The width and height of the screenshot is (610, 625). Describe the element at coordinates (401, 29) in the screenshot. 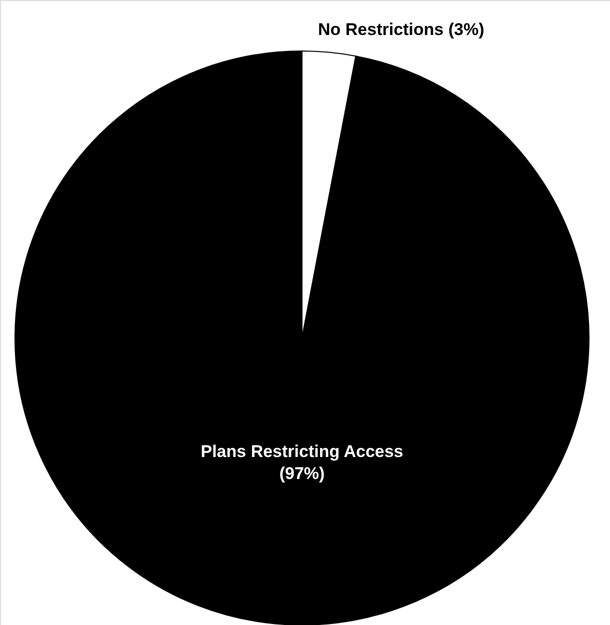

I see `slice-label: No Restrictions (3%)` at that location.